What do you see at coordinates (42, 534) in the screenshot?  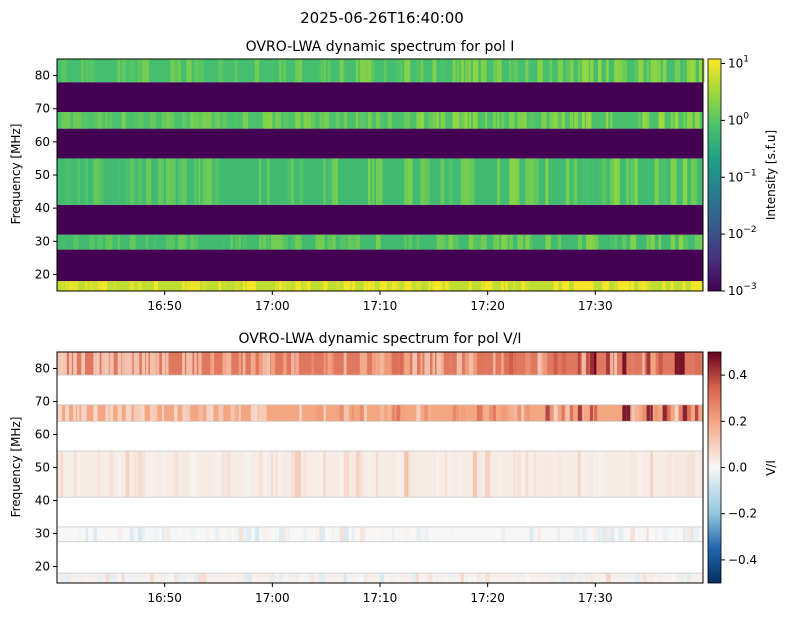 I see `y-tick-label: 30` at bounding box center [42, 534].